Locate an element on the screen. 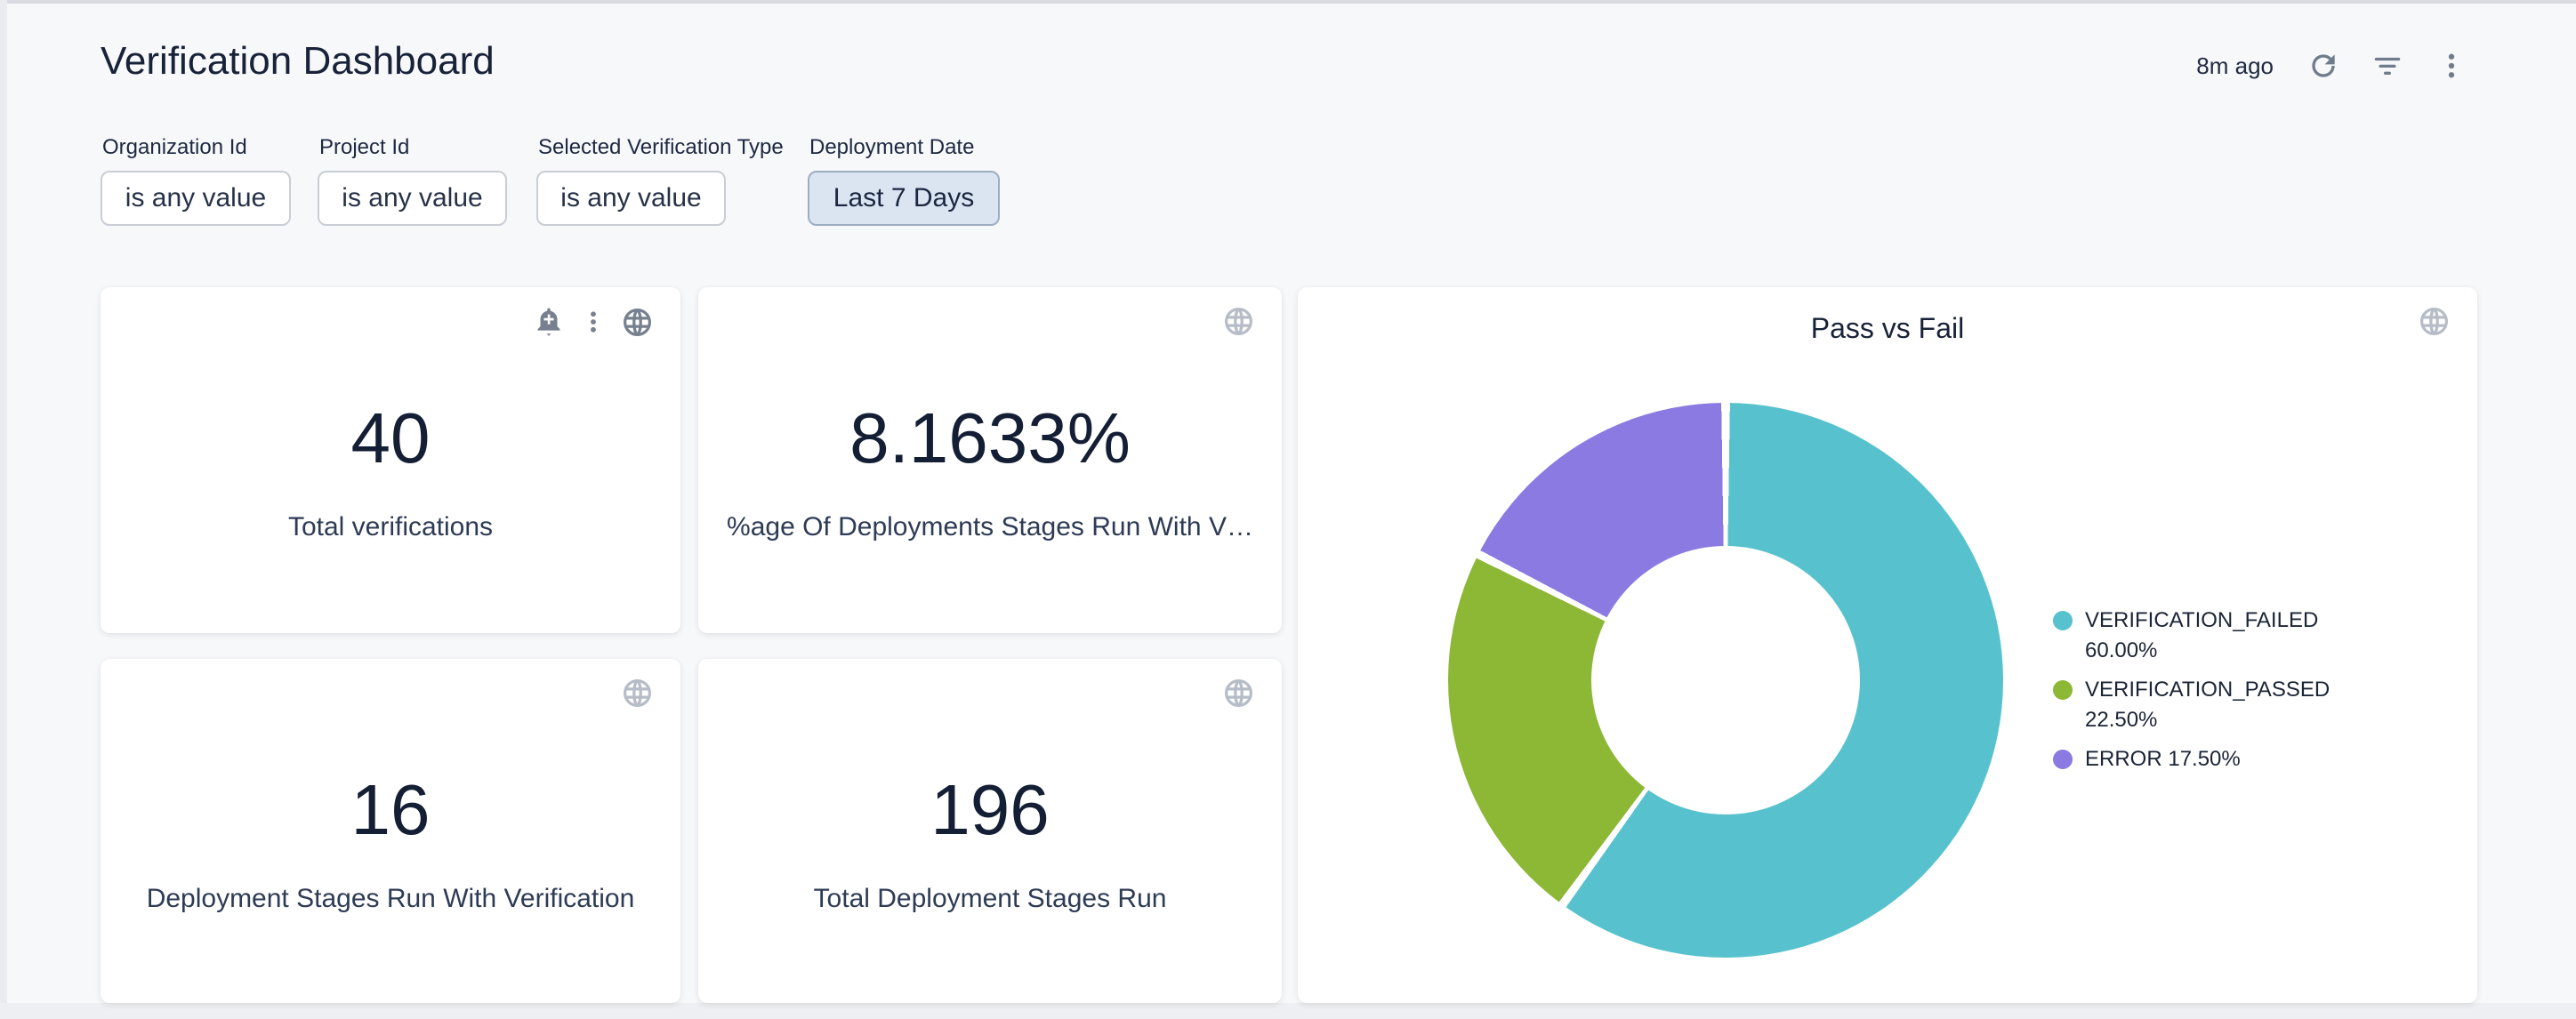  refresh-icon is located at coordinates (2323, 66).